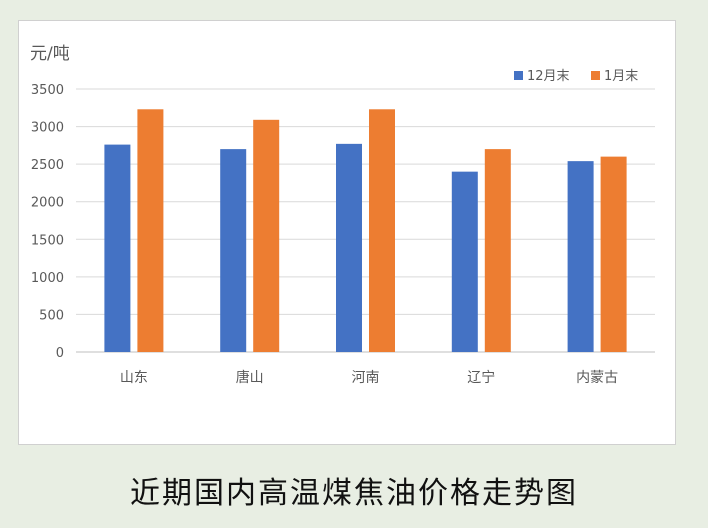 This screenshot has width=708, height=528. What do you see at coordinates (354, 493) in the screenshot?
I see `page-caption: 近期国内高温煤焦油价格走势图` at bounding box center [354, 493].